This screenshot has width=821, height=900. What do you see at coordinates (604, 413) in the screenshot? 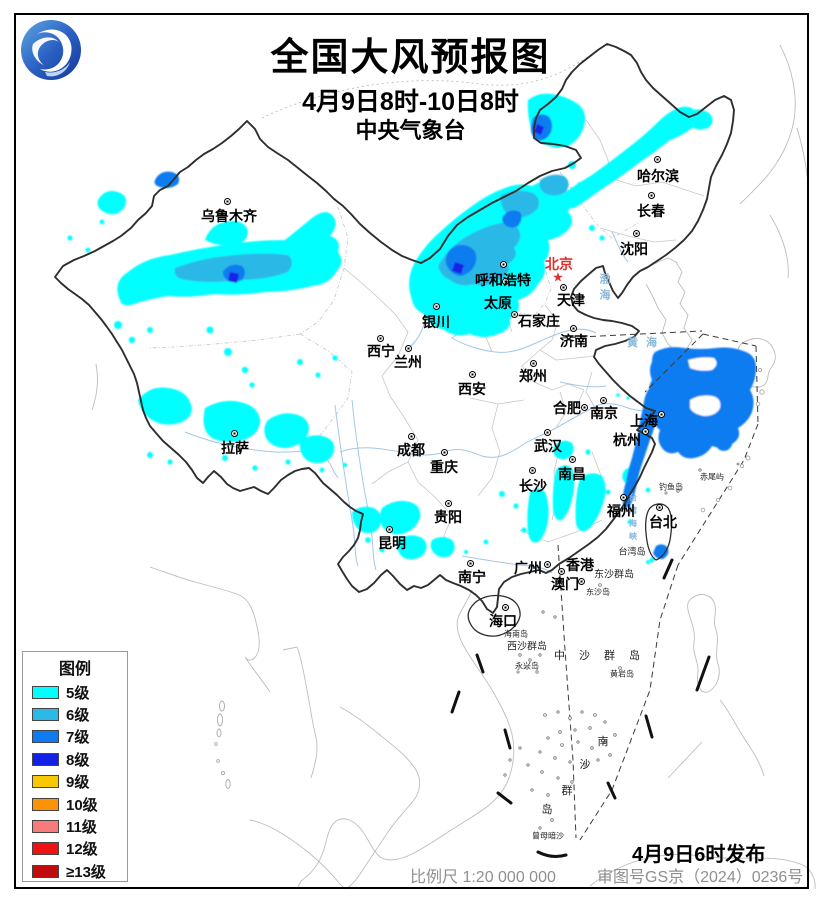
I see `city-label: 南京` at bounding box center [604, 413].